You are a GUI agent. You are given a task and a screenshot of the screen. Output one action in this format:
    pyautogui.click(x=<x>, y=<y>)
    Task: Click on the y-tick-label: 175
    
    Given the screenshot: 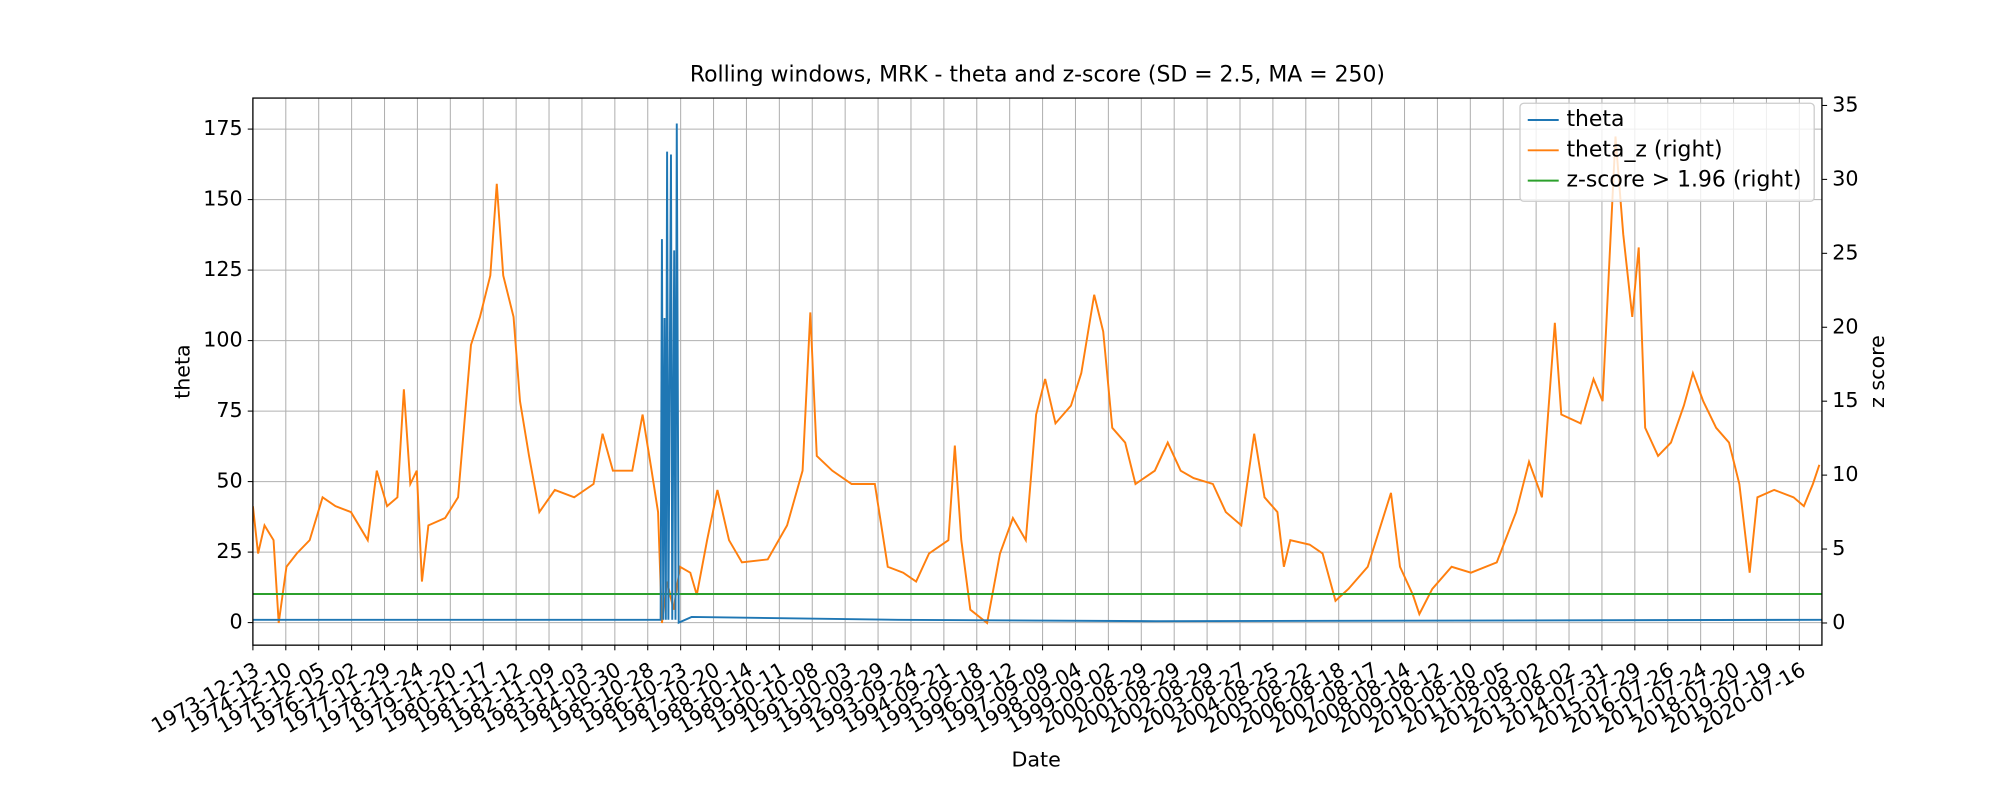 What is the action you would take?
    pyautogui.click(x=222, y=128)
    